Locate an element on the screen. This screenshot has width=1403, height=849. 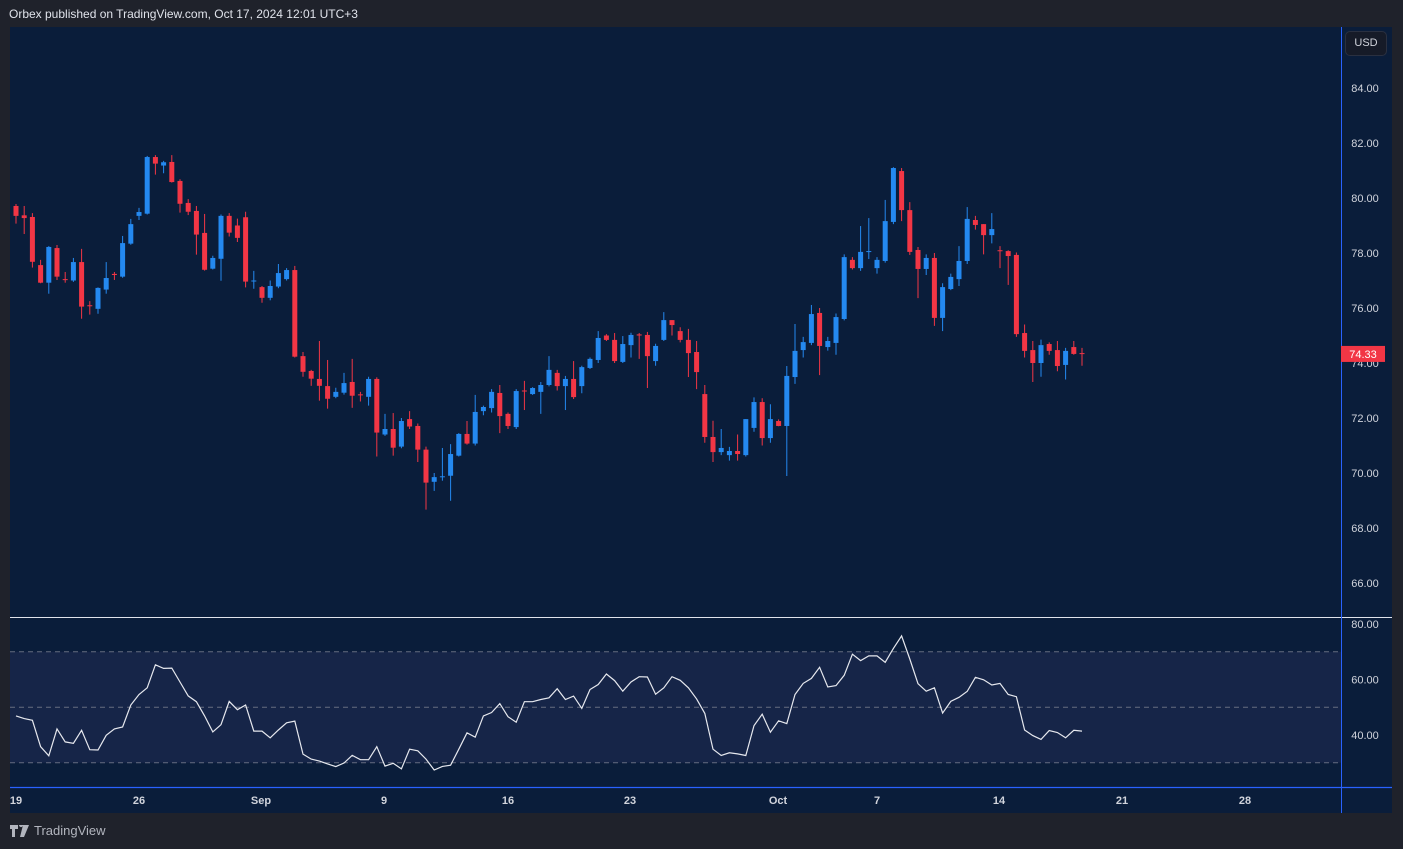
last-price-label: 74.33 is located at coordinates (1363, 355).